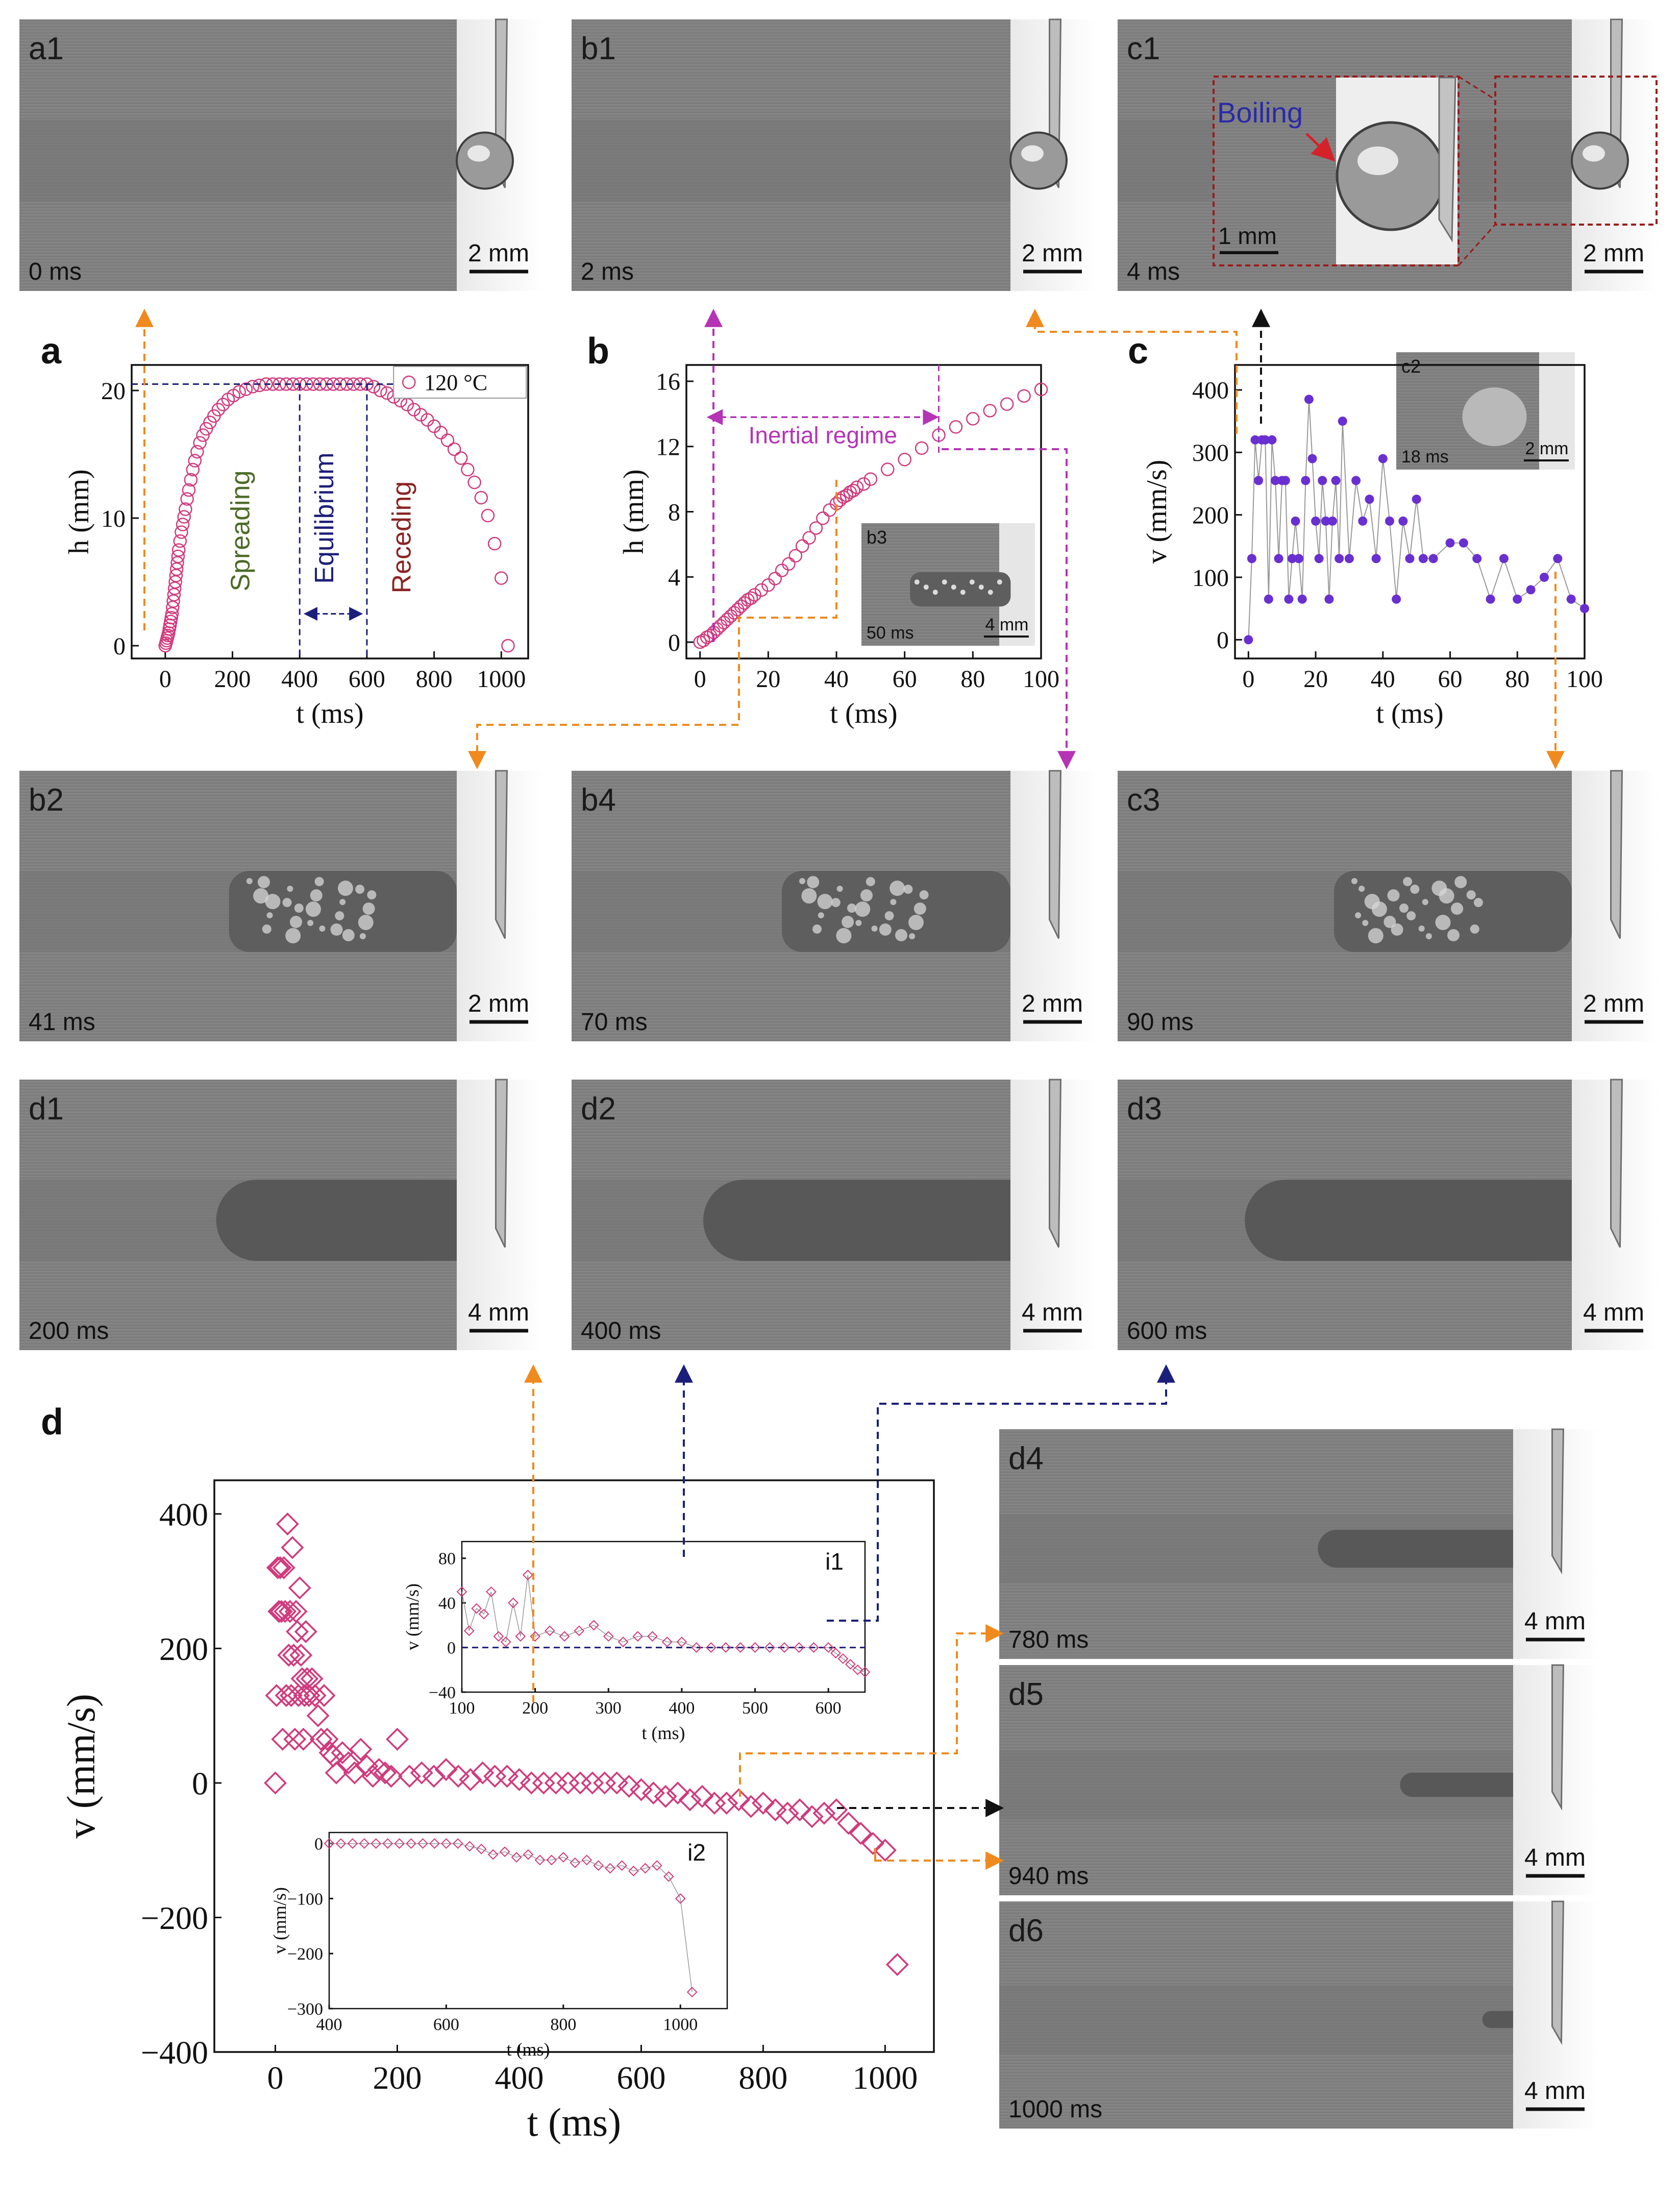  I want to click on y-tick-label: 0, so click(1223, 640).